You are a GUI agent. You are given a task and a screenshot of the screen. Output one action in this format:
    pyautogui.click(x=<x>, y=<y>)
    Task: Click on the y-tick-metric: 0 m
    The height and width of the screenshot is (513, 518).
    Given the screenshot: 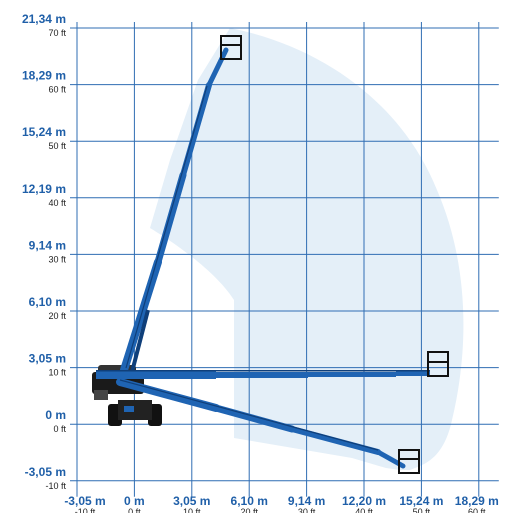 What is the action you would take?
    pyautogui.click(x=55, y=415)
    